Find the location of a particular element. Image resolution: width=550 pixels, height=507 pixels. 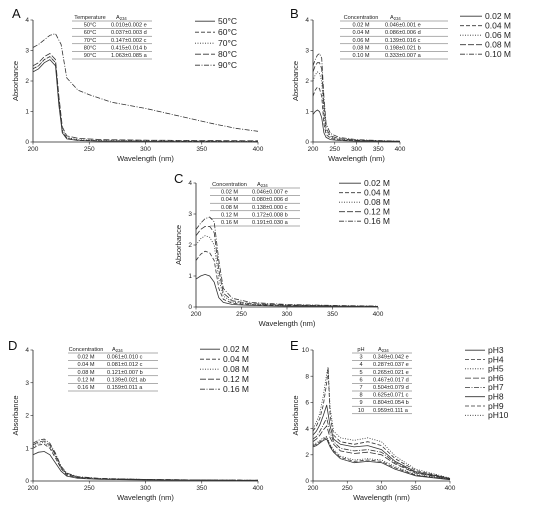

legend: 0.02 M0.04 M0.08 M0.12 M0.16 M is located at coordinates (224, 369).